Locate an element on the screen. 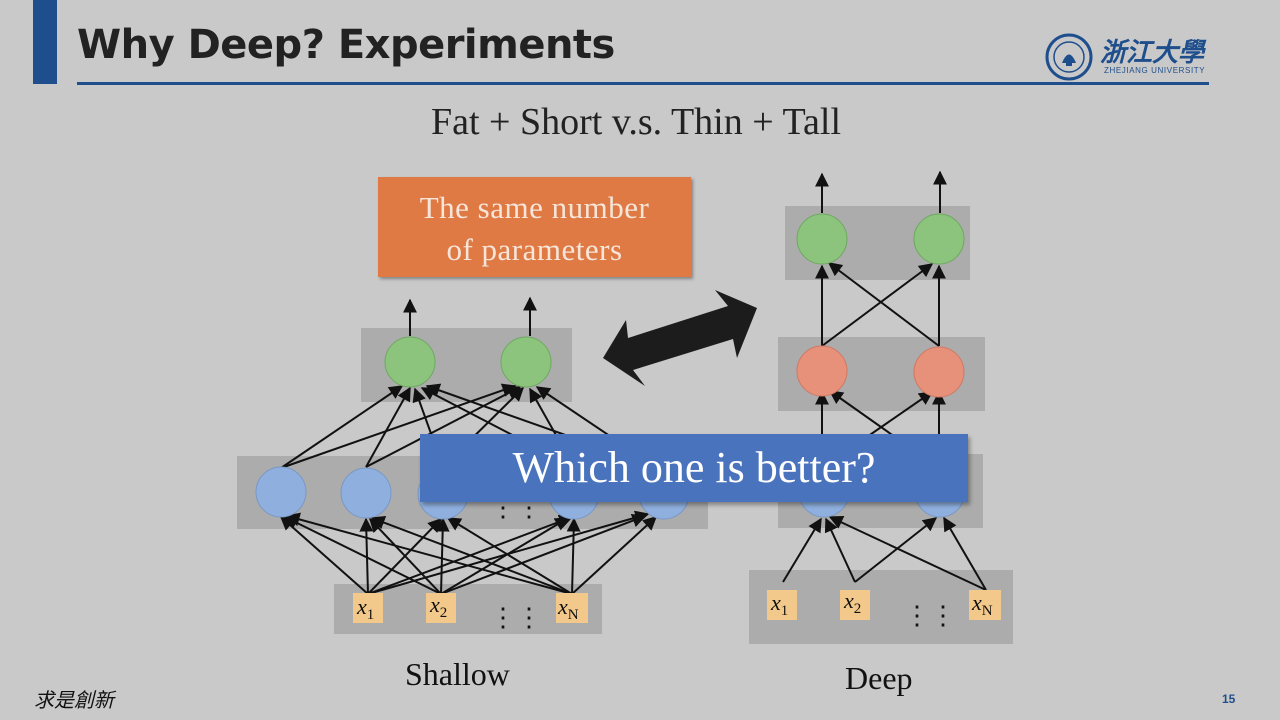 This screenshot has height=720, width=1280. deep-input-label-2: x2 is located at coordinates (852, 602).